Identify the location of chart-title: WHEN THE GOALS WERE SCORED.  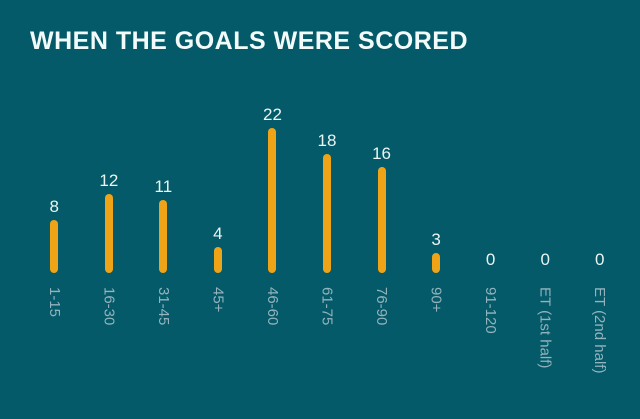
(249, 41).